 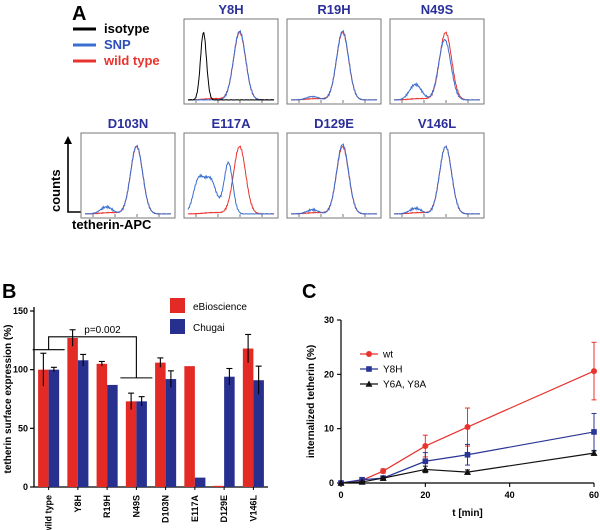 What do you see at coordinates (8, 399) in the screenshot?
I see `y-axis-label: tetherin surface expression (%)` at bounding box center [8, 399].